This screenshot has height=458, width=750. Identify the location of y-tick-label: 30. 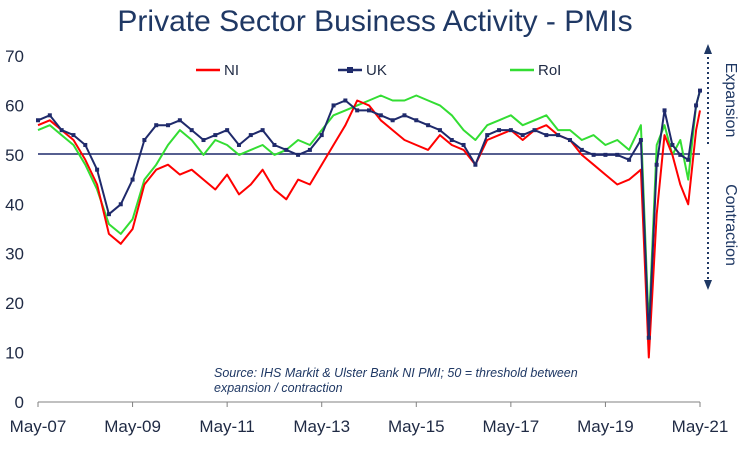
(14, 254).